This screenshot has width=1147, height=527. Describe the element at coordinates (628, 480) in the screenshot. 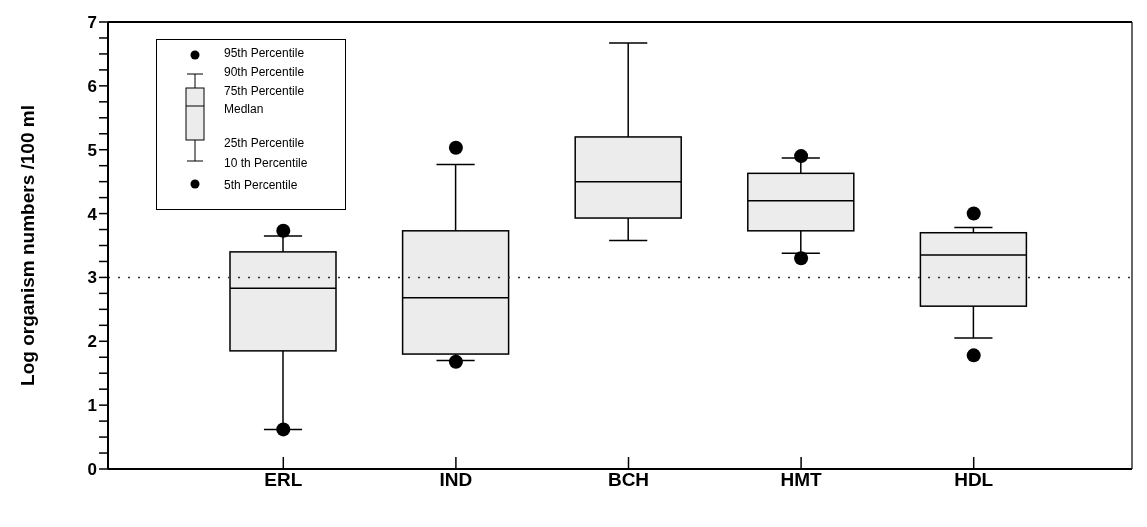

I see `x-tick-label: BCH` at that location.